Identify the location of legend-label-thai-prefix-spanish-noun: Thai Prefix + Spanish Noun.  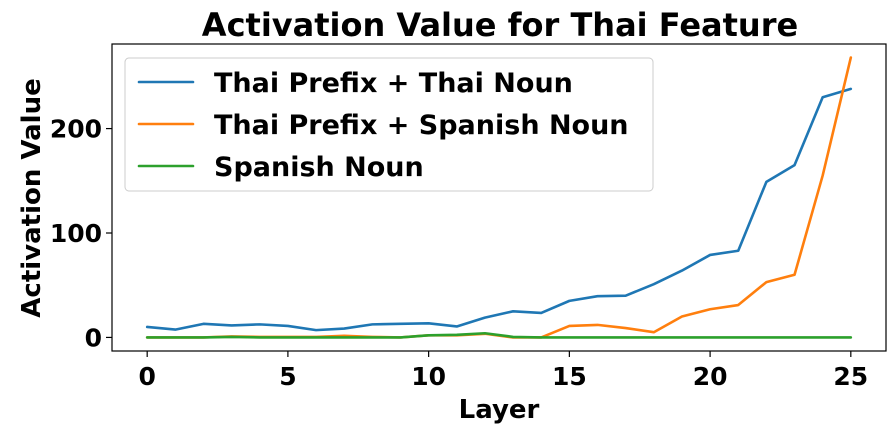
(421, 125).